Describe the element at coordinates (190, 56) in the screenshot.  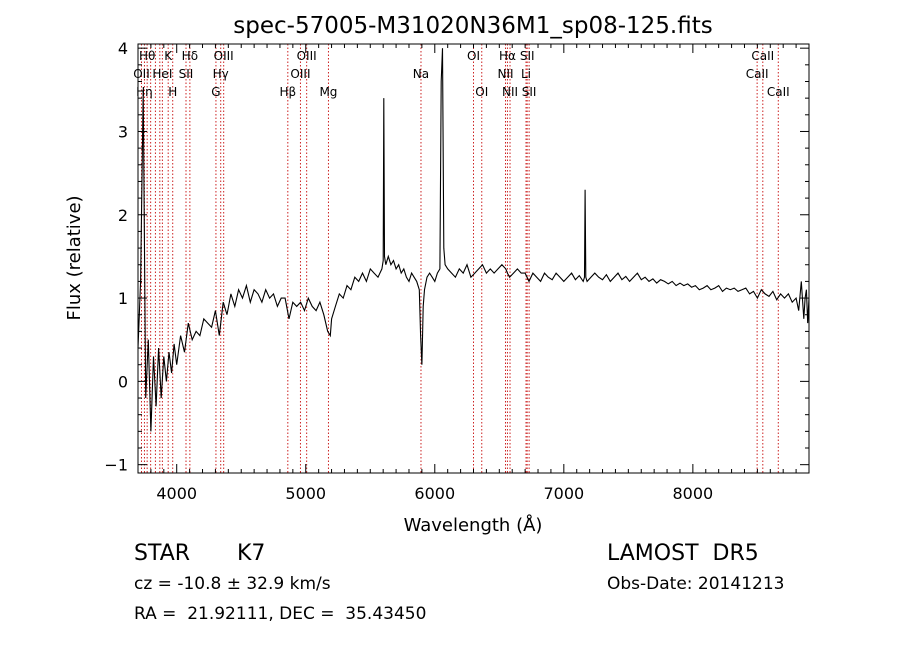
I see `marker-label: Hδ` at that location.